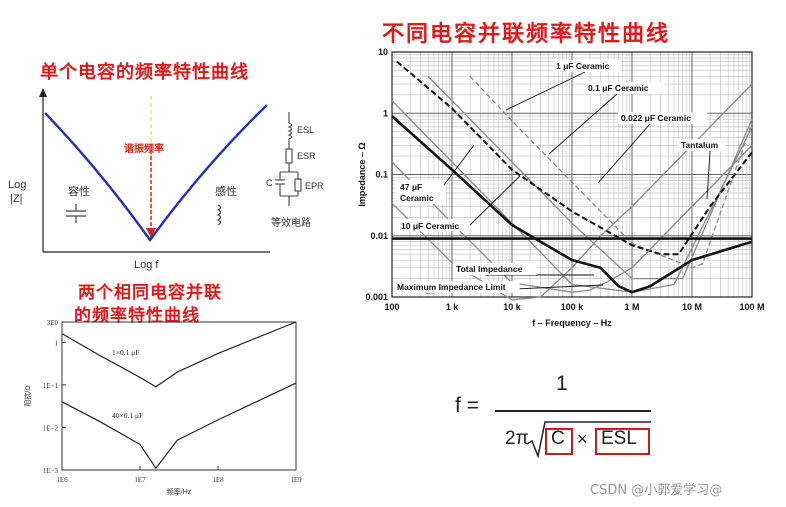 The width and height of the screenshot is (786, 507). What do you see at coordinates (656, 118) in the screenshot?
I see `series-label: 0.022 μF Ceramic` at bounding box center [656, 118].